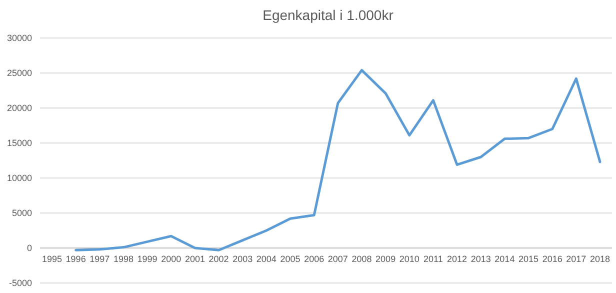 Image resolution: width=616 pixels, height=293 pixels. What do you see at coordinates (20, 283) in the screenshot?
I see `y-tick-label: -5000` at bounding box center [20, 283].